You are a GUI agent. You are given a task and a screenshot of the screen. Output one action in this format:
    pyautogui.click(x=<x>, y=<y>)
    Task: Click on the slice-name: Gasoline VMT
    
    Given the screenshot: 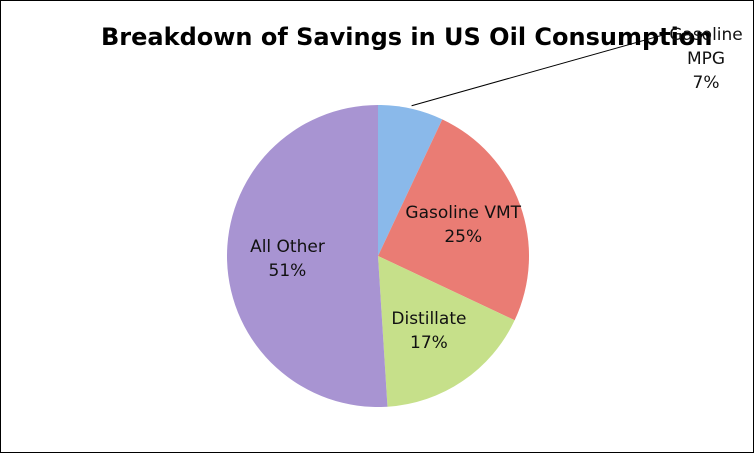 What is the action you would take?
    pyautogui.click(x=463, y=213)
    